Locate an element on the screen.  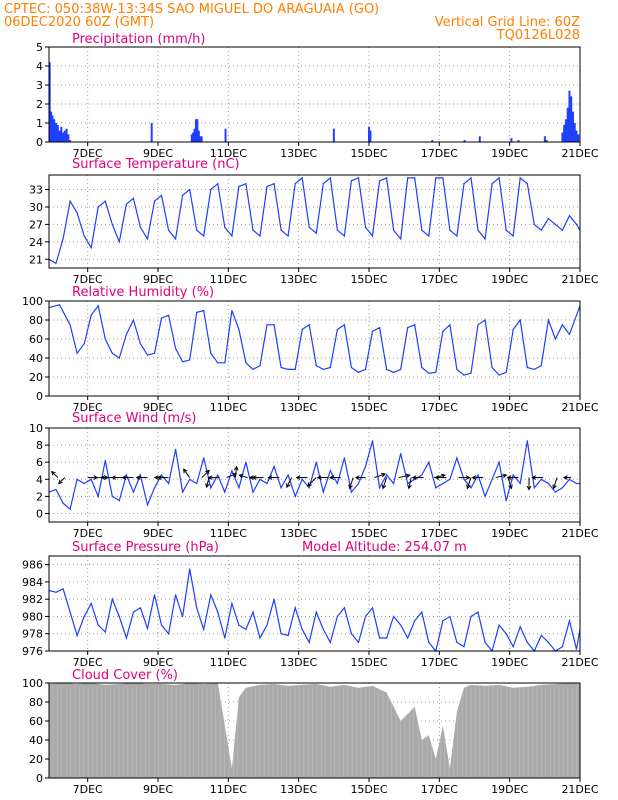
x-tick-label: 15DEC is located at coordinates (368, 662).